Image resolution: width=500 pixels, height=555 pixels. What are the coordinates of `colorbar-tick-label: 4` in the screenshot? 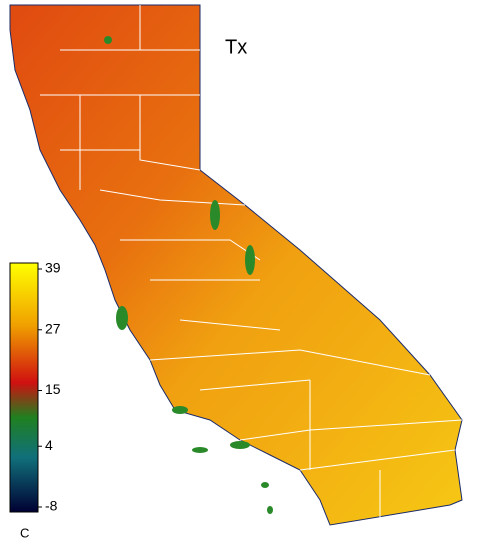 It's located at (49, 445).